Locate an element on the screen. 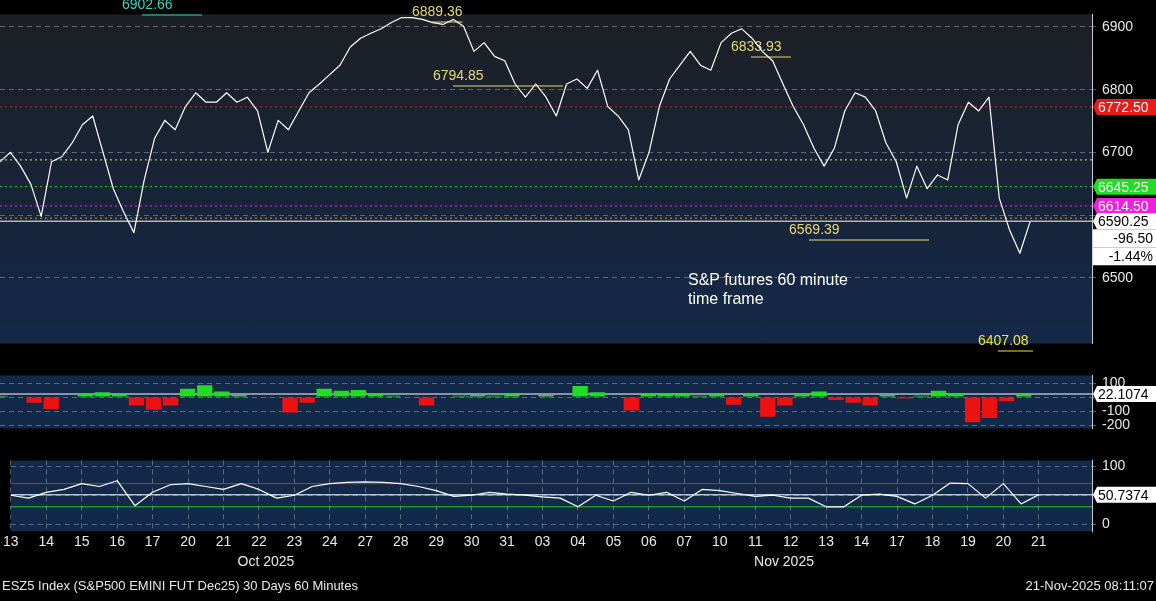 This screenshot has width=1156, height=601. x-tick-label: 06 is located at coordinates (649, 541).